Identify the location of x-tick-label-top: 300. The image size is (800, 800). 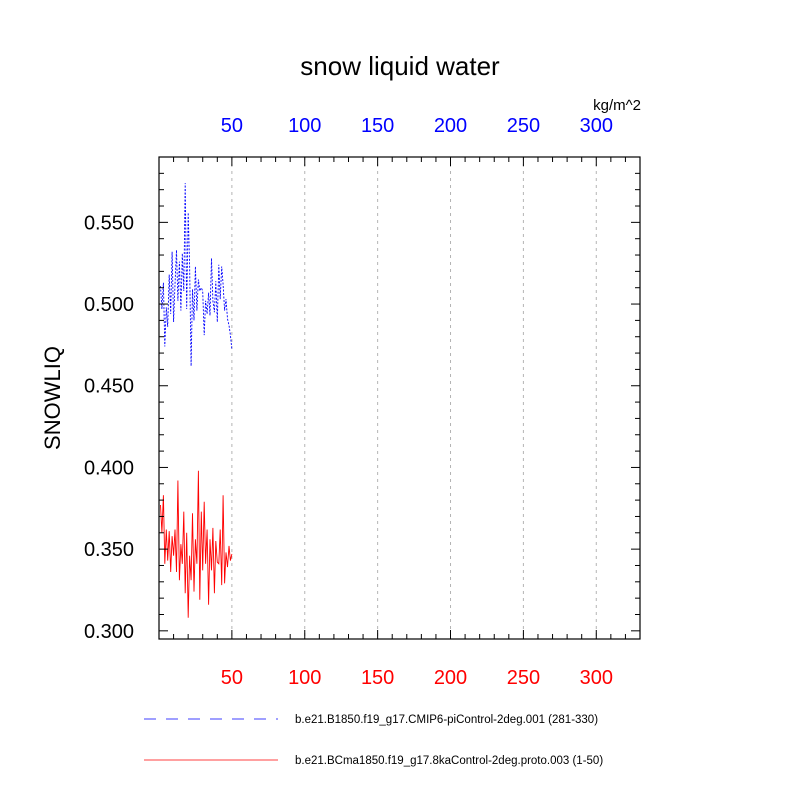
(596, 126).